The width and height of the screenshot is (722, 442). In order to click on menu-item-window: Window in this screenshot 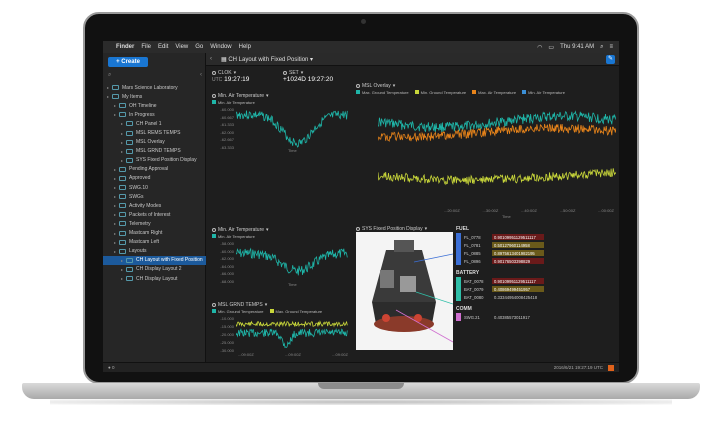, I will do `click(221, 47)`.